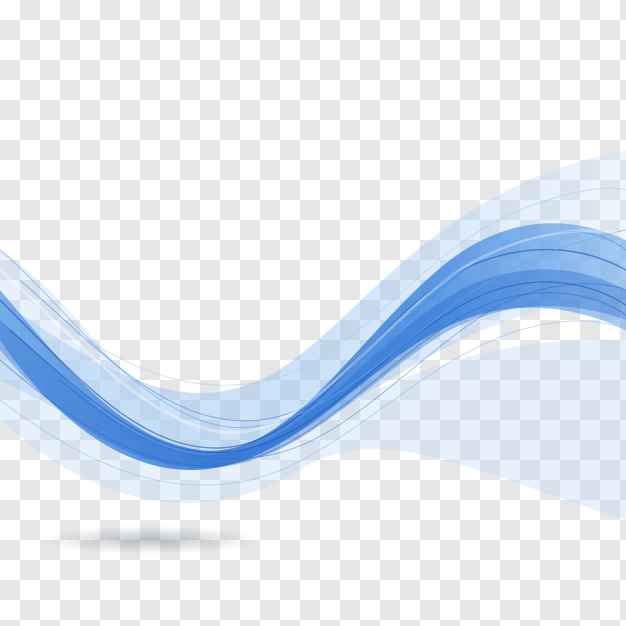 Image resolution: width=626 pixels, height=626 pixels. I want to click on wave-shadow, so click(150, 540).